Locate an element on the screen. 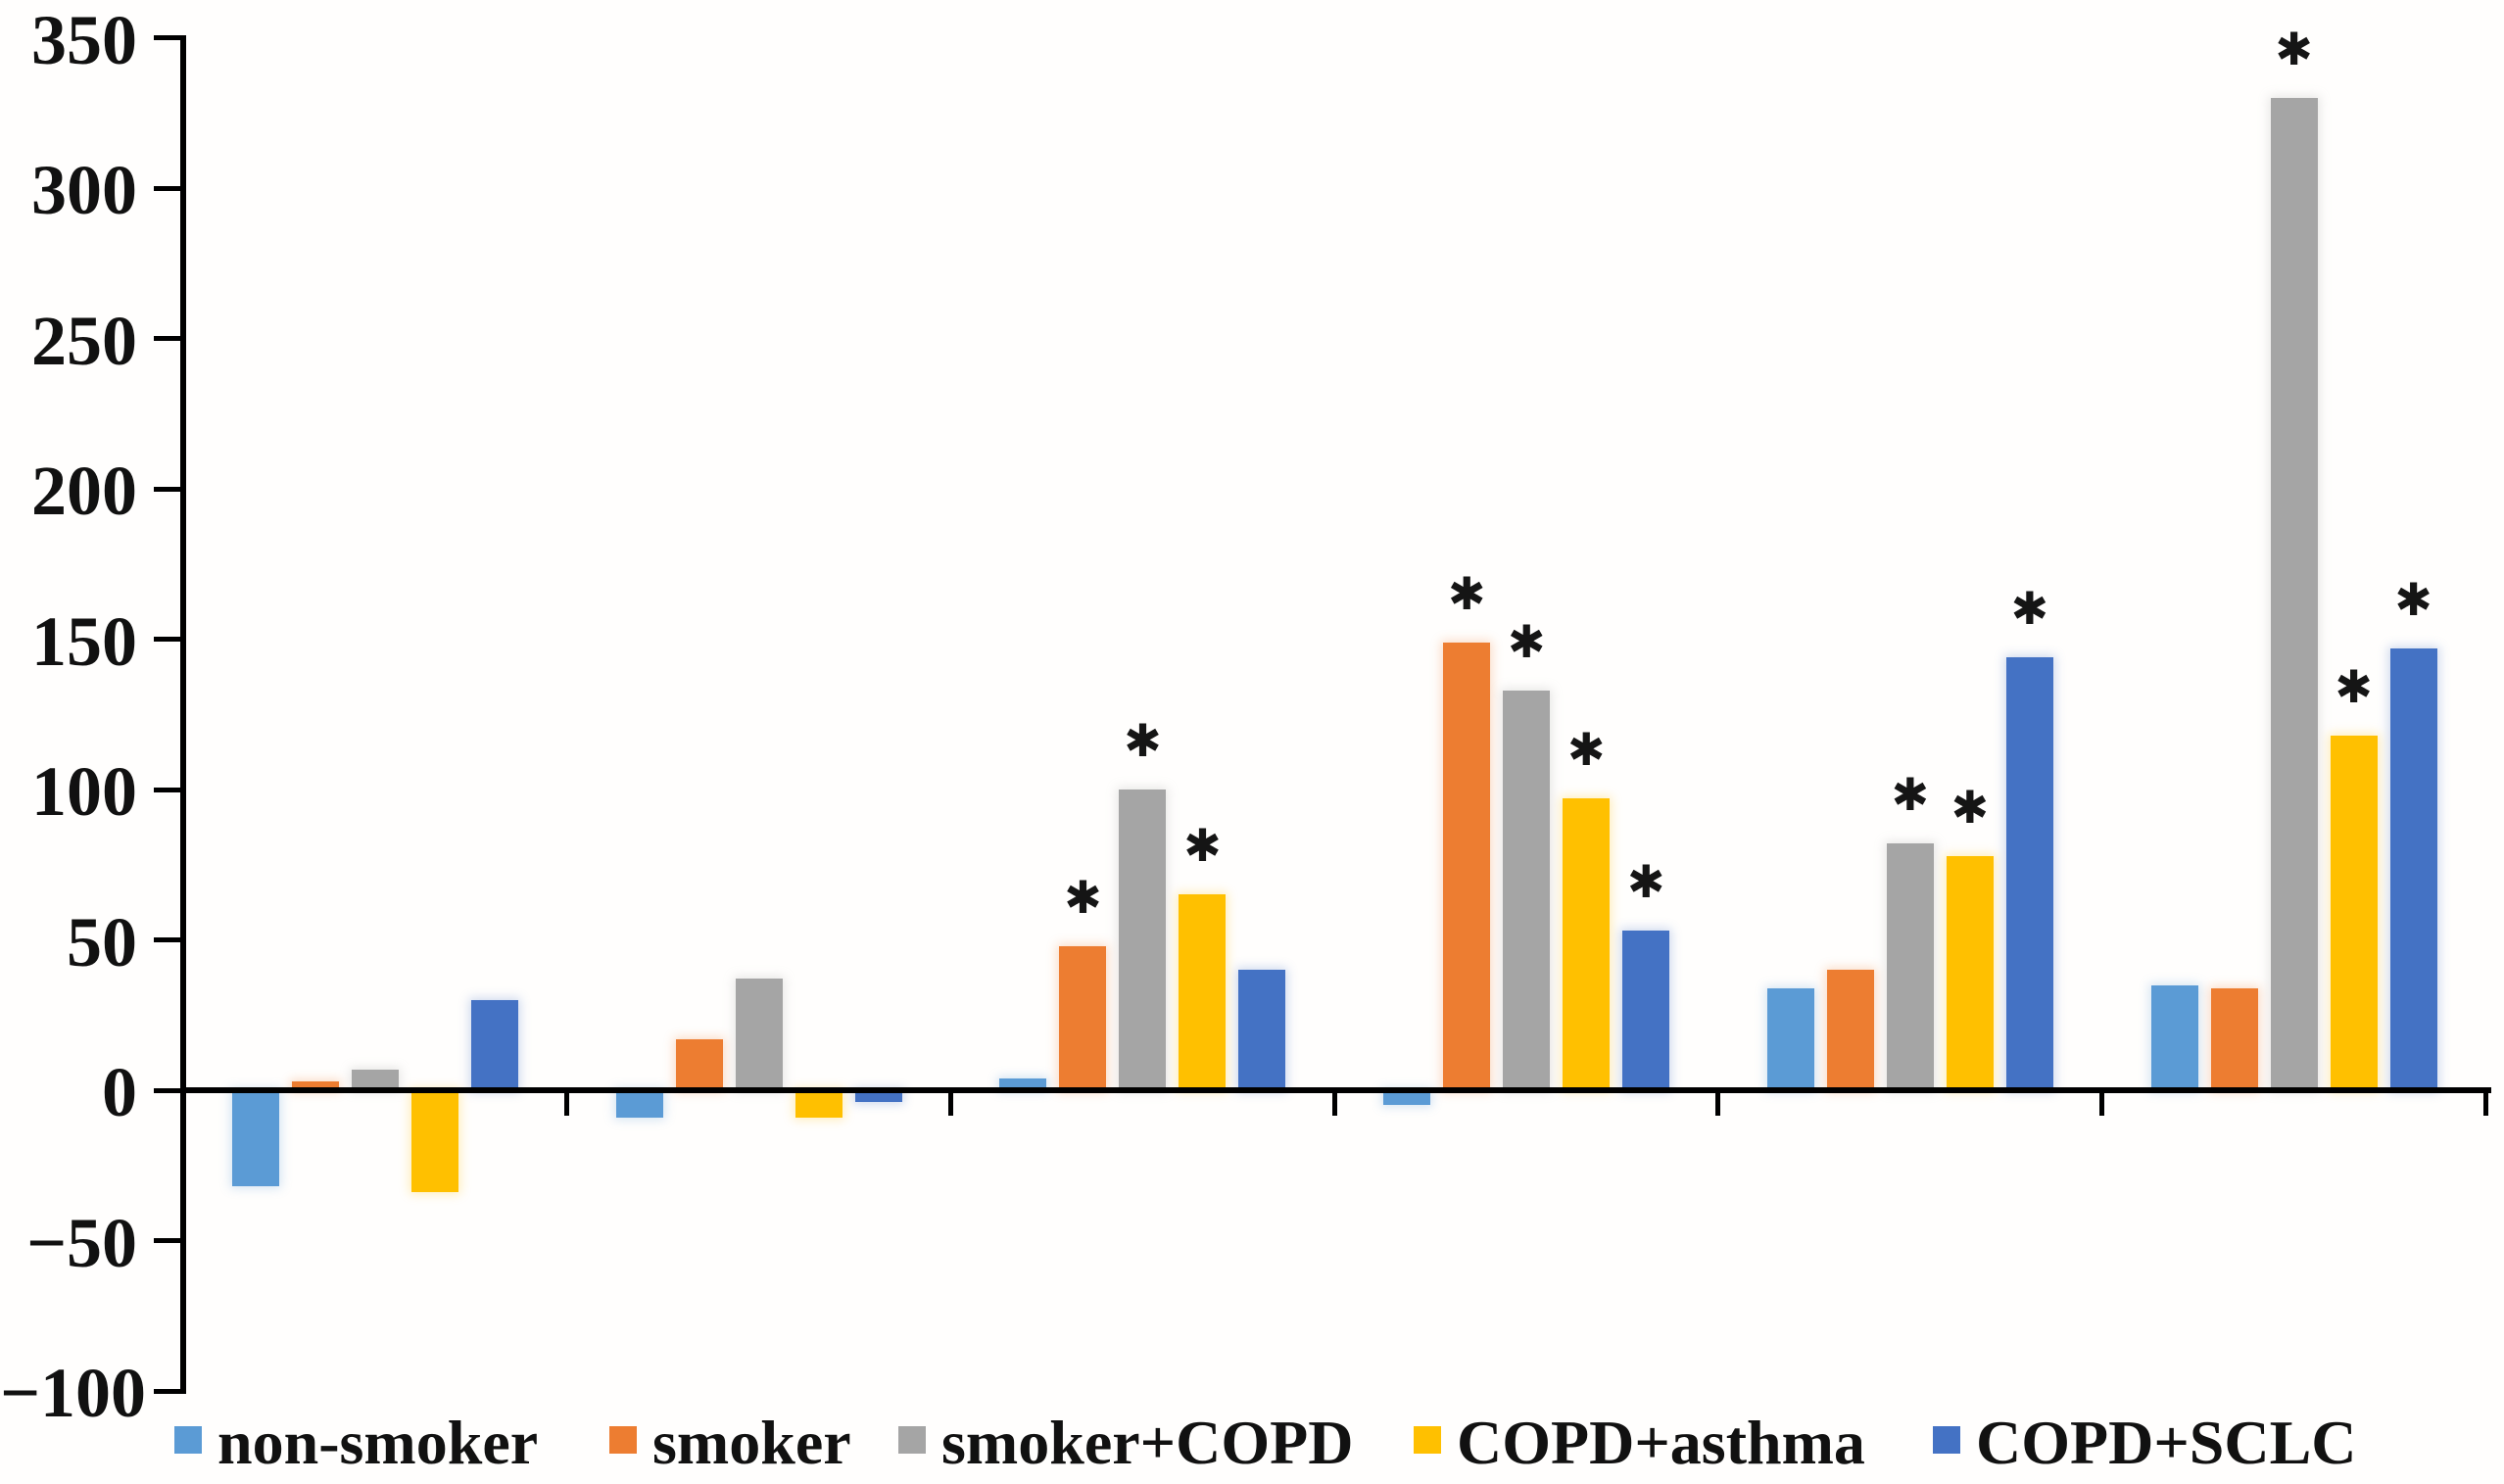 Image resolution: width=2504 pixels, height=1484 pixels. bar-non-smoker-group1 is located at coordinates (256, 1138).